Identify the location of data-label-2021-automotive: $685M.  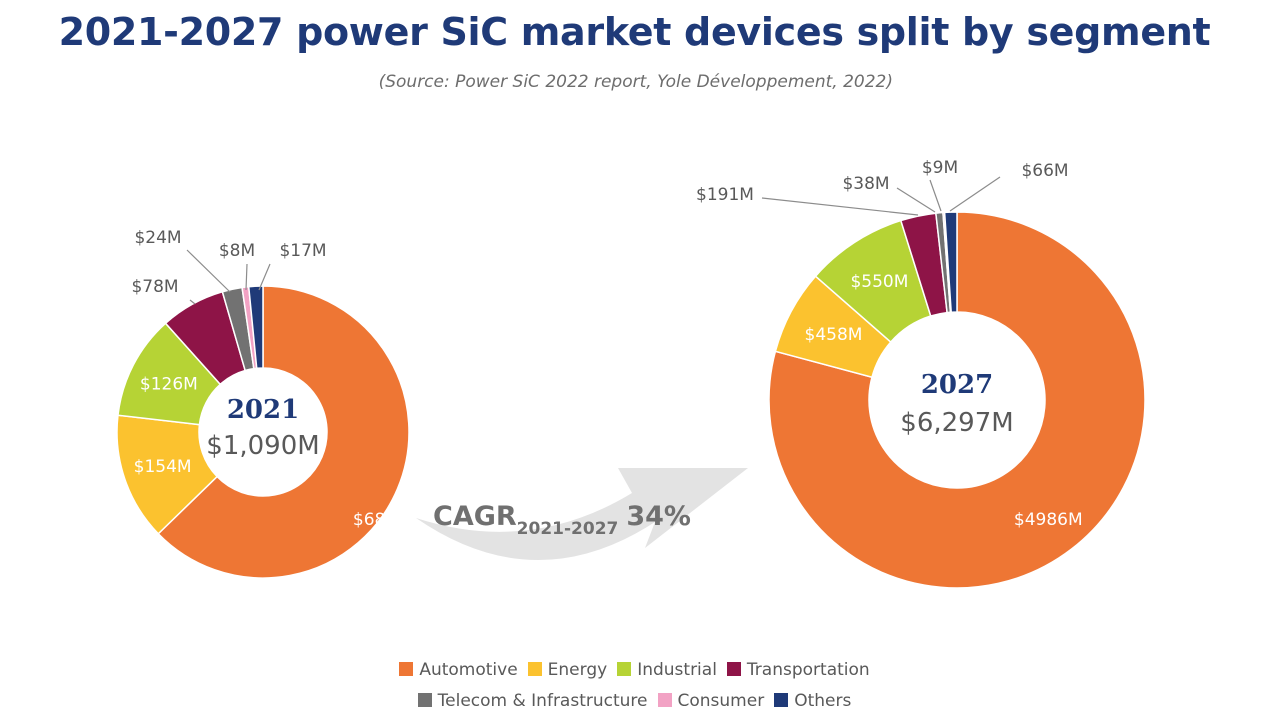
(382, 520).